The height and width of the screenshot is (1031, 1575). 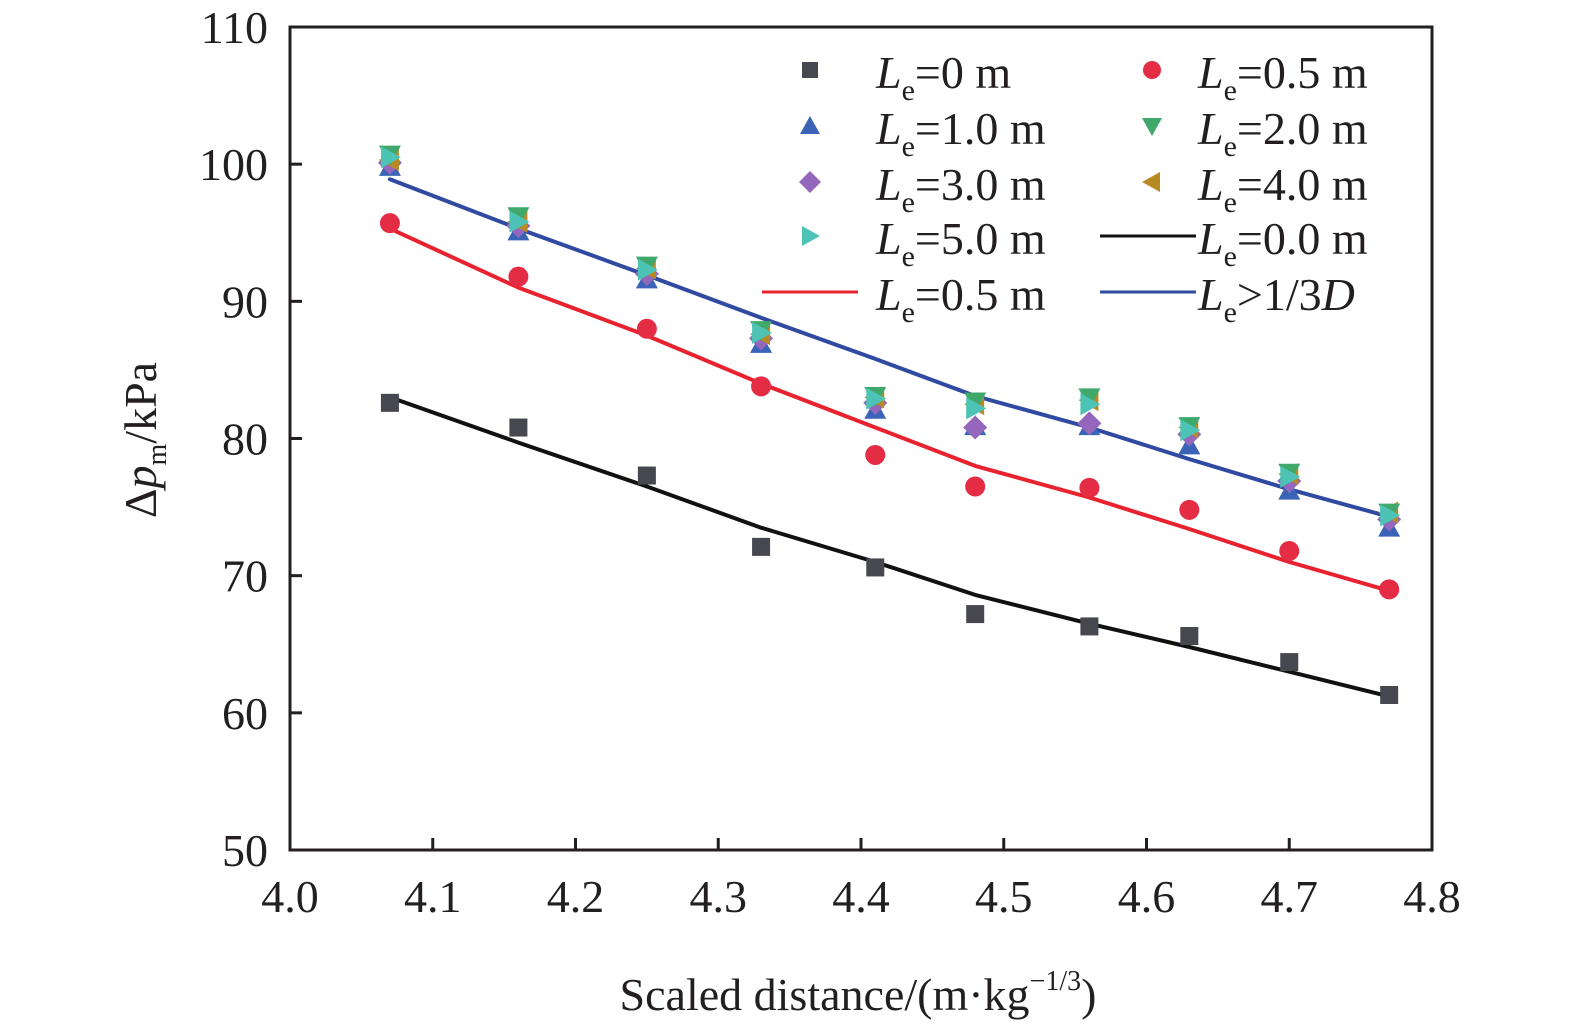 I want to click on y-tick-label: 70, so click(x=245, y=576).